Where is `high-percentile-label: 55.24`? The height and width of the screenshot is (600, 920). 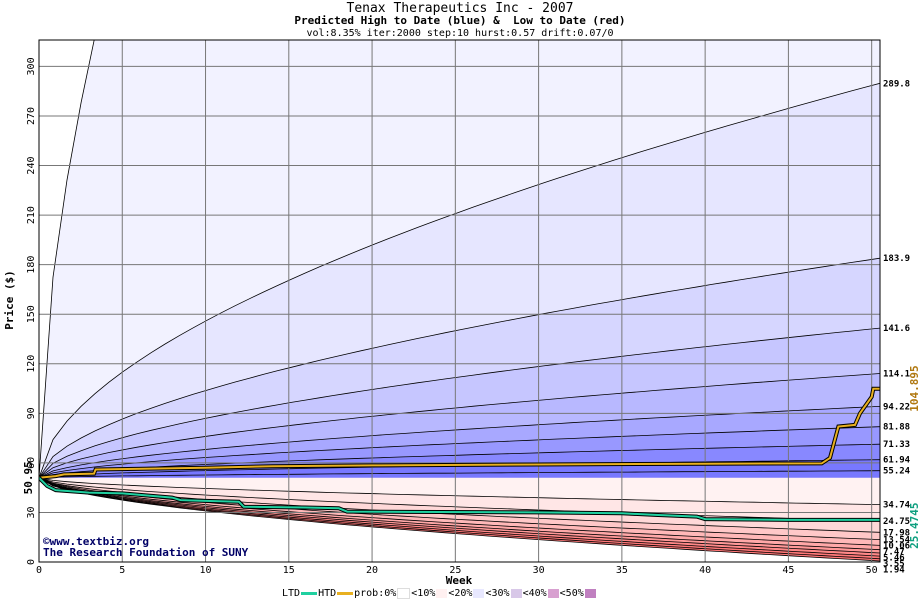 high-percentile-label: 55.24 is located at coordinates (897, 472).